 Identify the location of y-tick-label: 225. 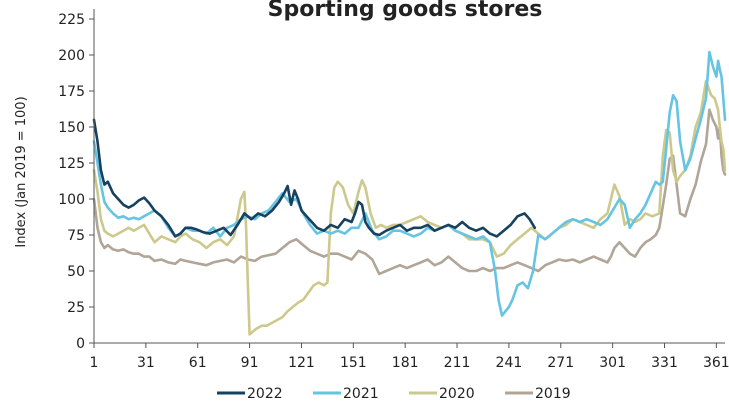
(71, 20).